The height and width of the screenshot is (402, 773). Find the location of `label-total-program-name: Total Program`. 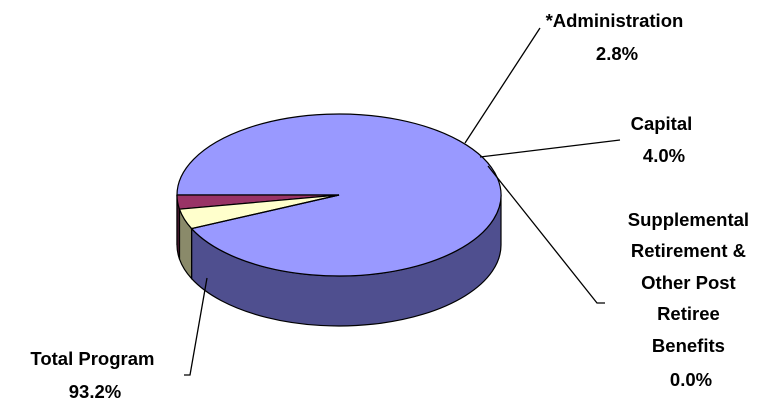

label-total-program-name: Total Program is located at coordinates (92, 358).